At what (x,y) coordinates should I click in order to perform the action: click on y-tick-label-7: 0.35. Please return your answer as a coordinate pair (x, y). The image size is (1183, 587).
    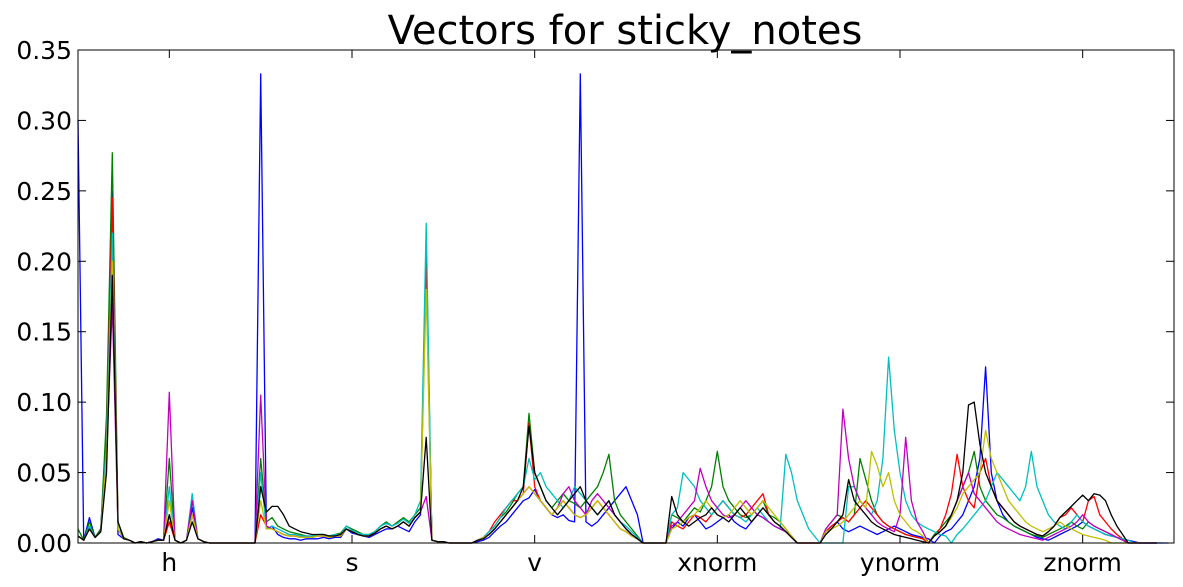
    Looking at the image, I should click on (44, 50).